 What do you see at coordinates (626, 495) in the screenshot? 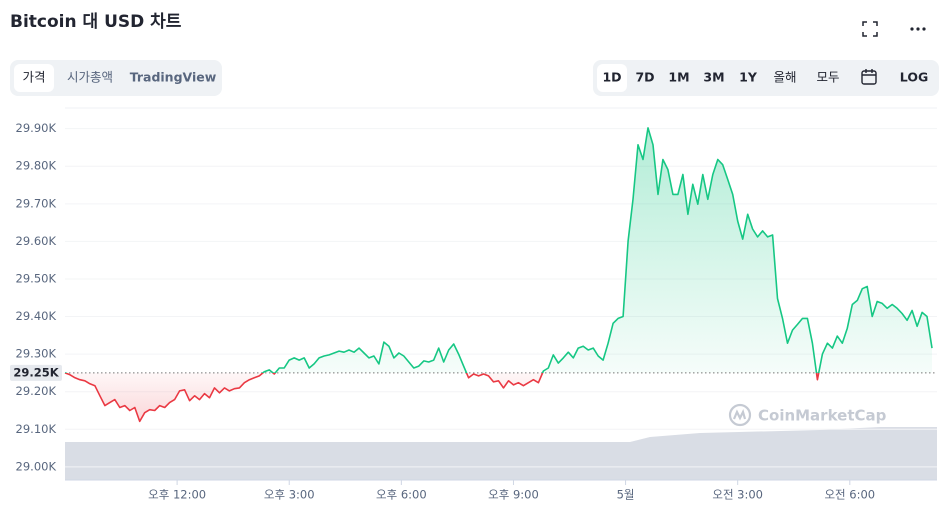
I see `x-tick-label: 5월` at bounding box center [626, 495].